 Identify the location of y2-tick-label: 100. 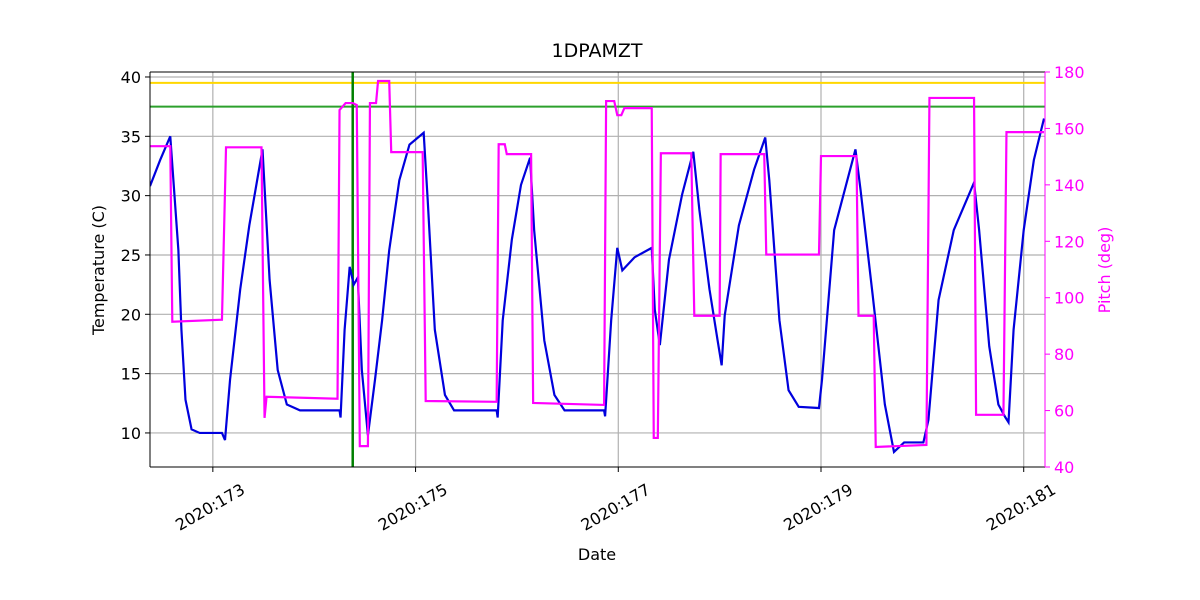
(1069, 298).